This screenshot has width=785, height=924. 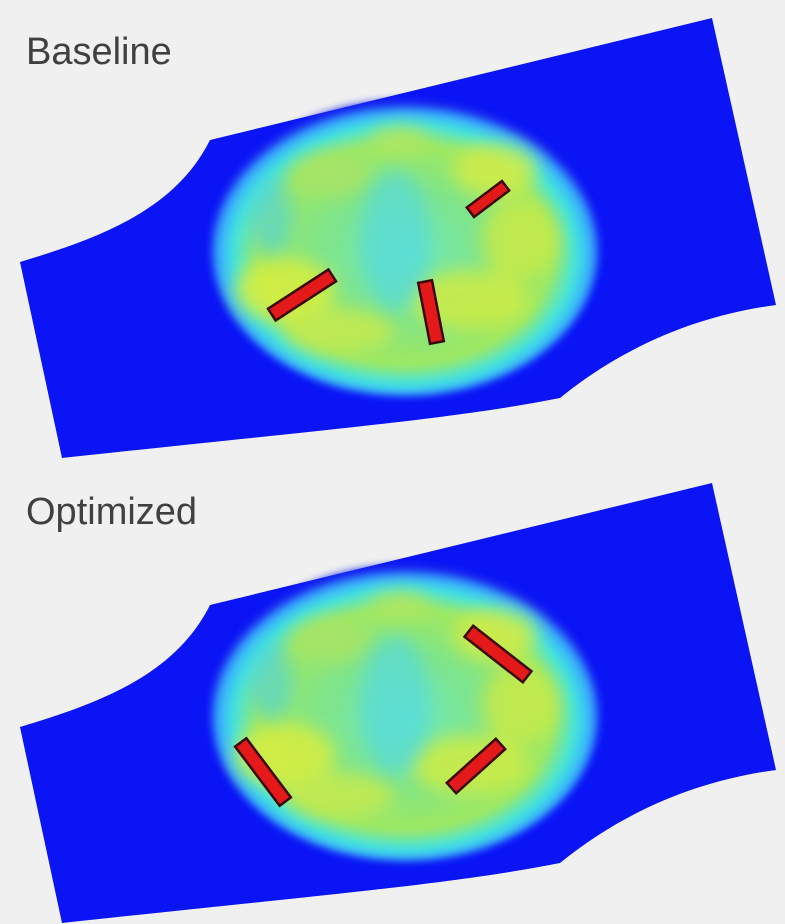 What do you see at coordinates (99, 52) in the screenshot?
I see `panel-label: Baseline` at bounding box center [99, 52].